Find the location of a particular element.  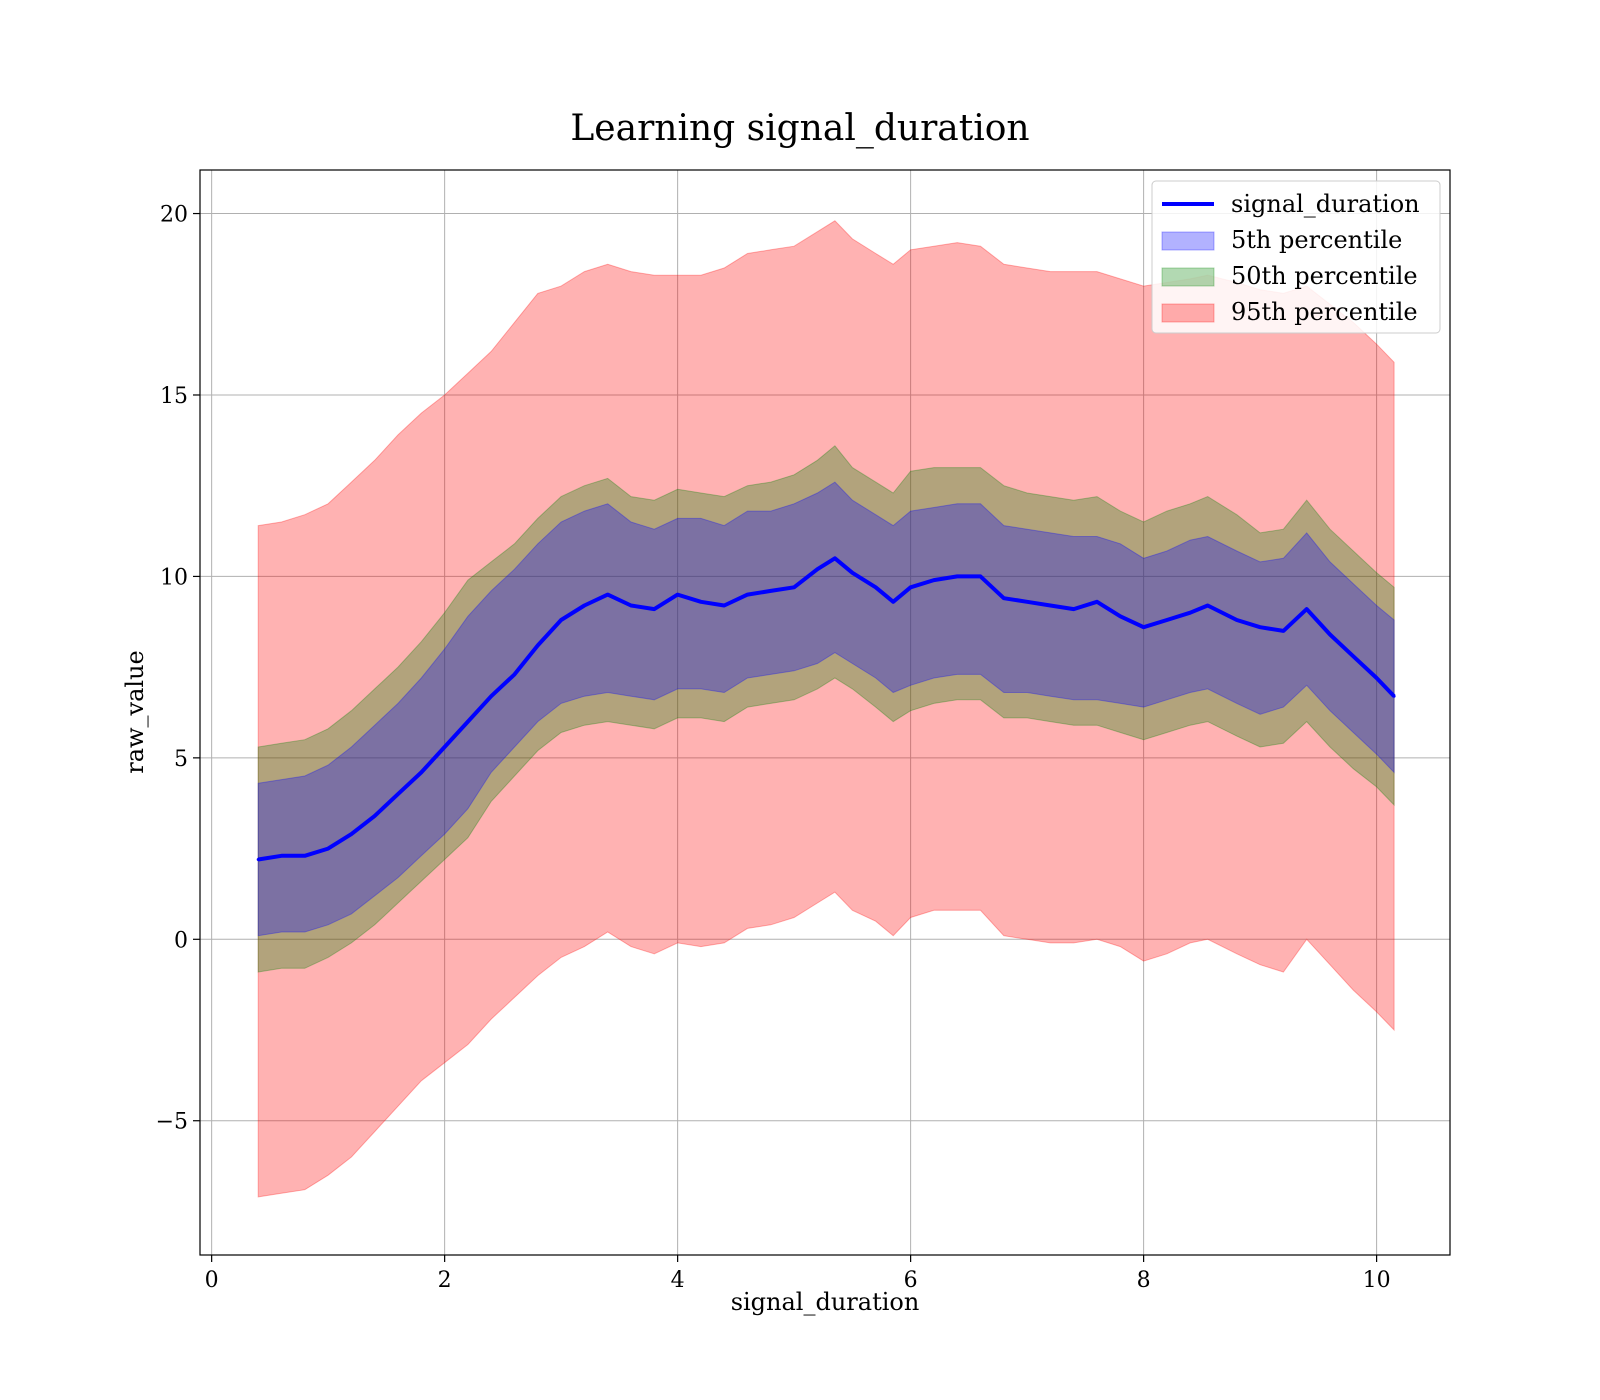

x-axis-ticks: 0 2 4 6 8 10 is located at coordinates (798, 1274).